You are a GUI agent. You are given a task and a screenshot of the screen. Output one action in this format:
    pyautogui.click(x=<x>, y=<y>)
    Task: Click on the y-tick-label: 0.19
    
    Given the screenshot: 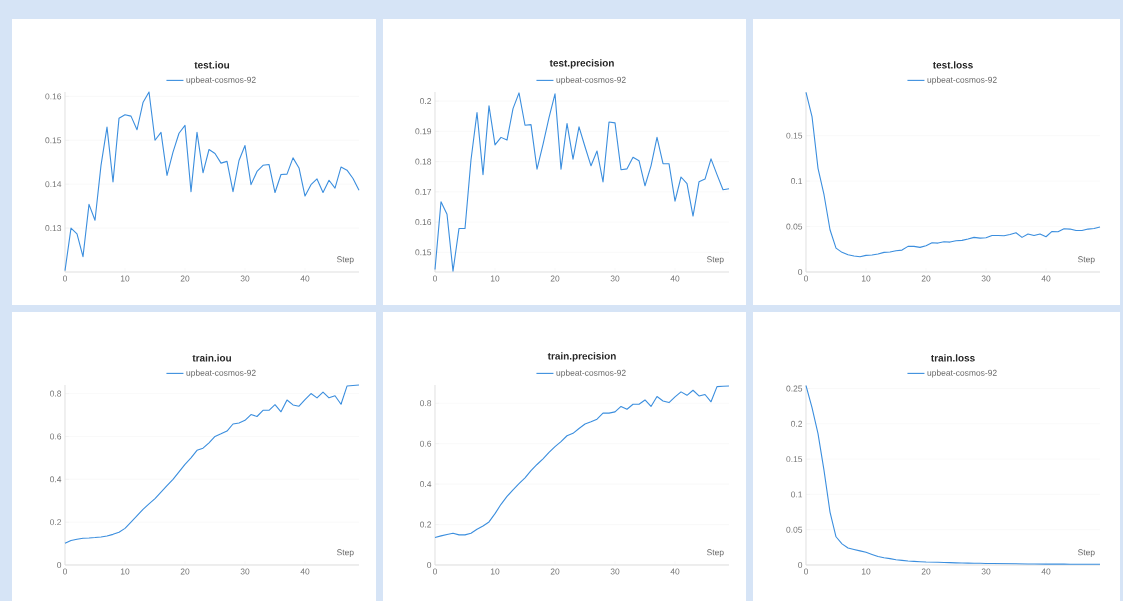 What is the action you would take?
    pyautogui.click(x=423, y=131)
    